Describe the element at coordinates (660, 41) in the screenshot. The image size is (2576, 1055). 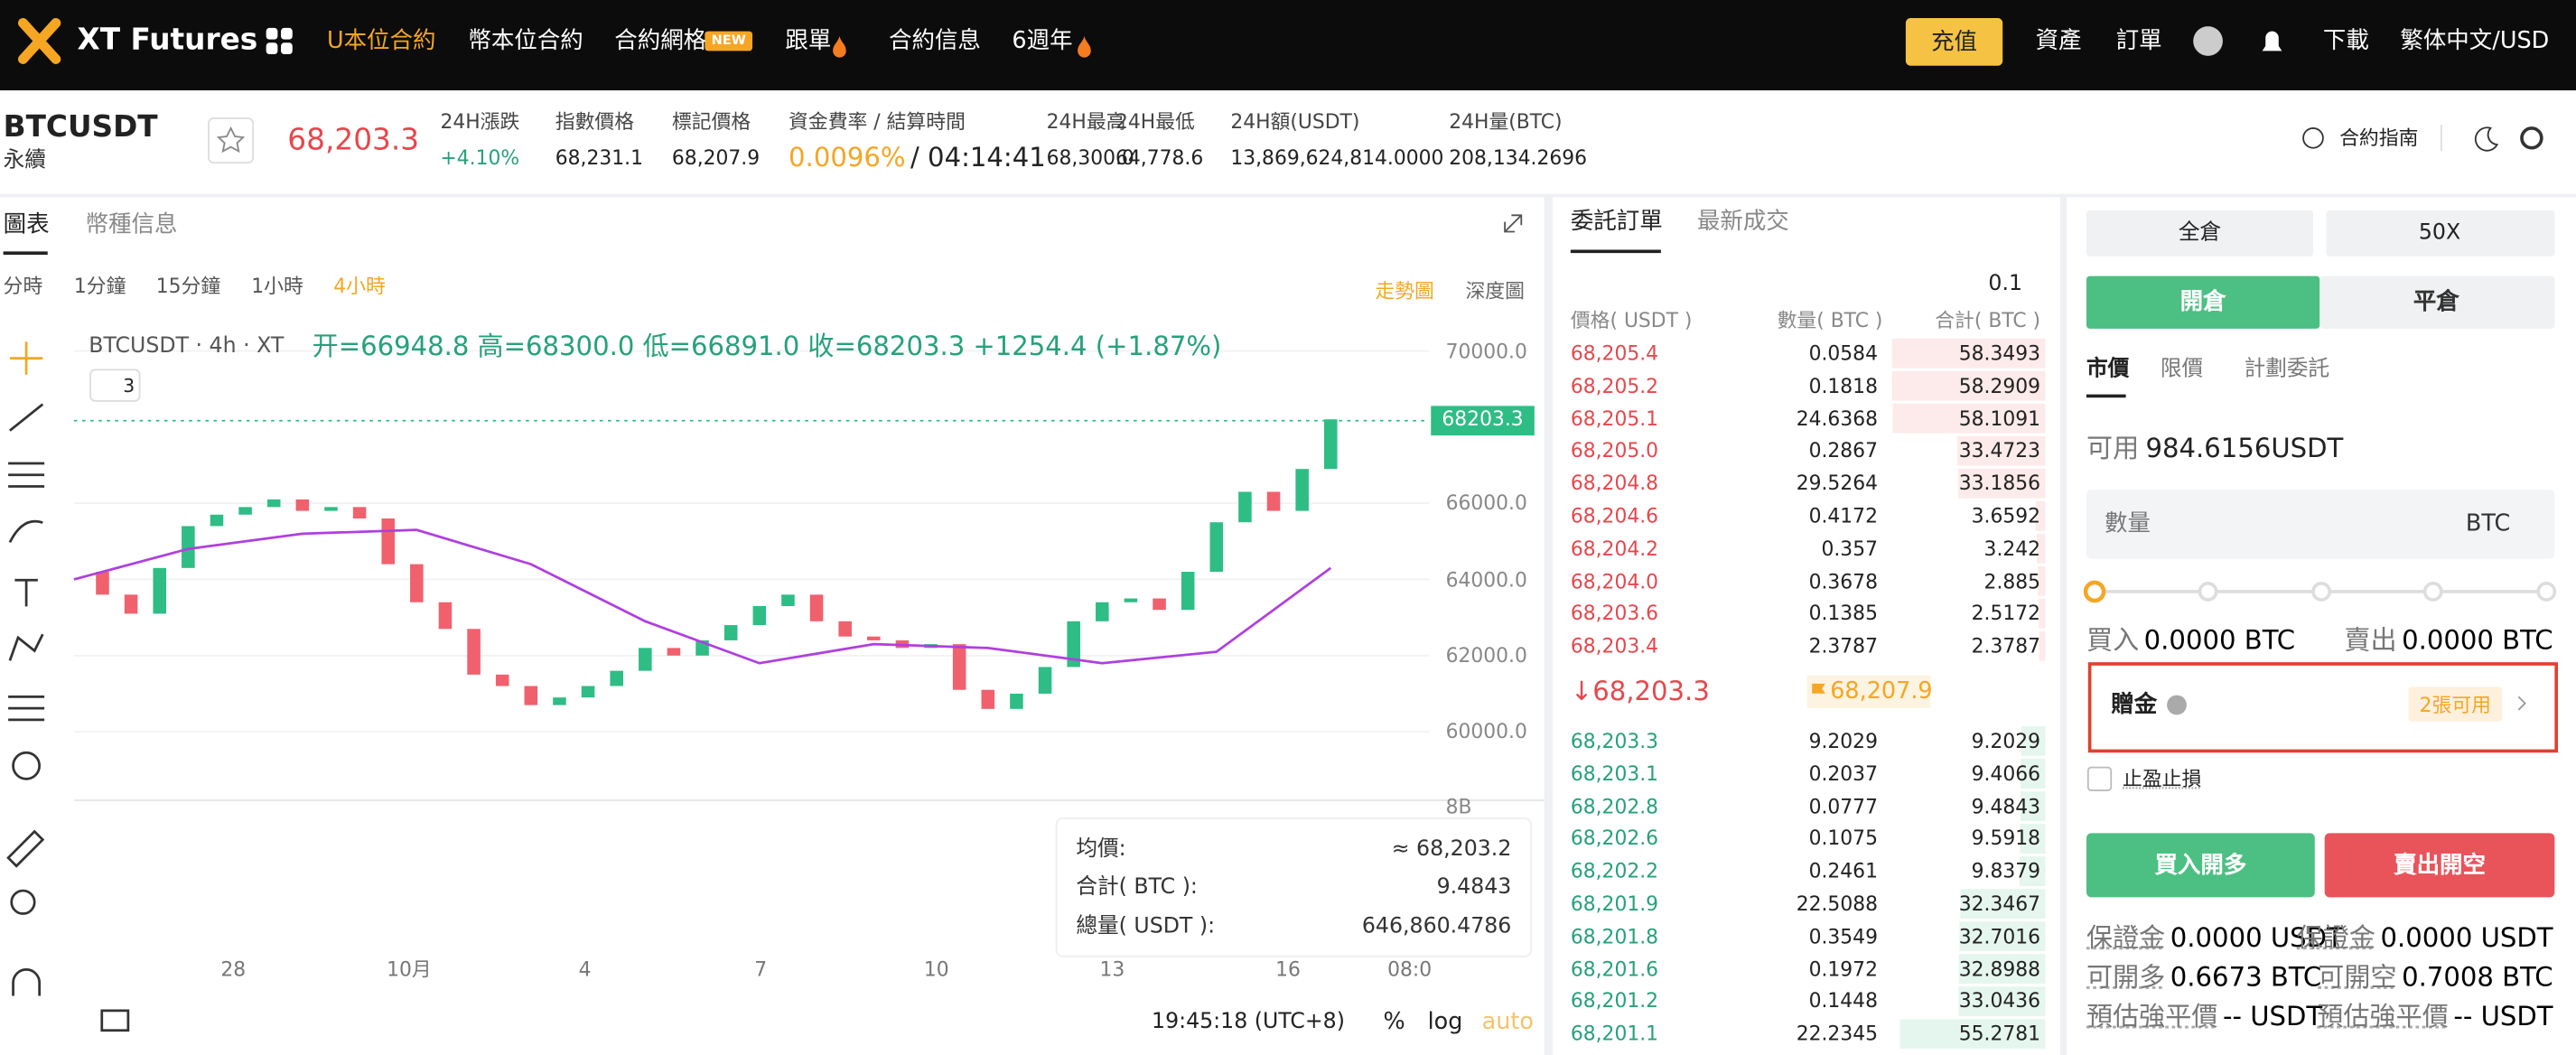
I see `nav-item: 合約網格` at that location.